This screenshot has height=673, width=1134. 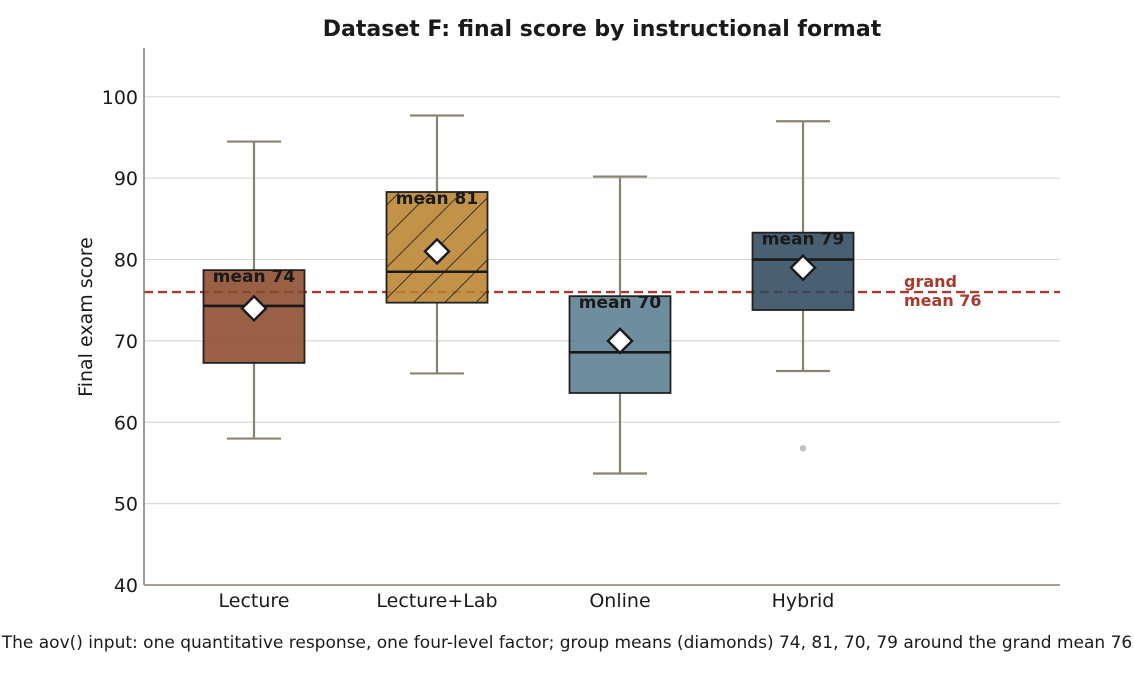 I want to click on box-outline-lecture, so click(x=254, y=316).